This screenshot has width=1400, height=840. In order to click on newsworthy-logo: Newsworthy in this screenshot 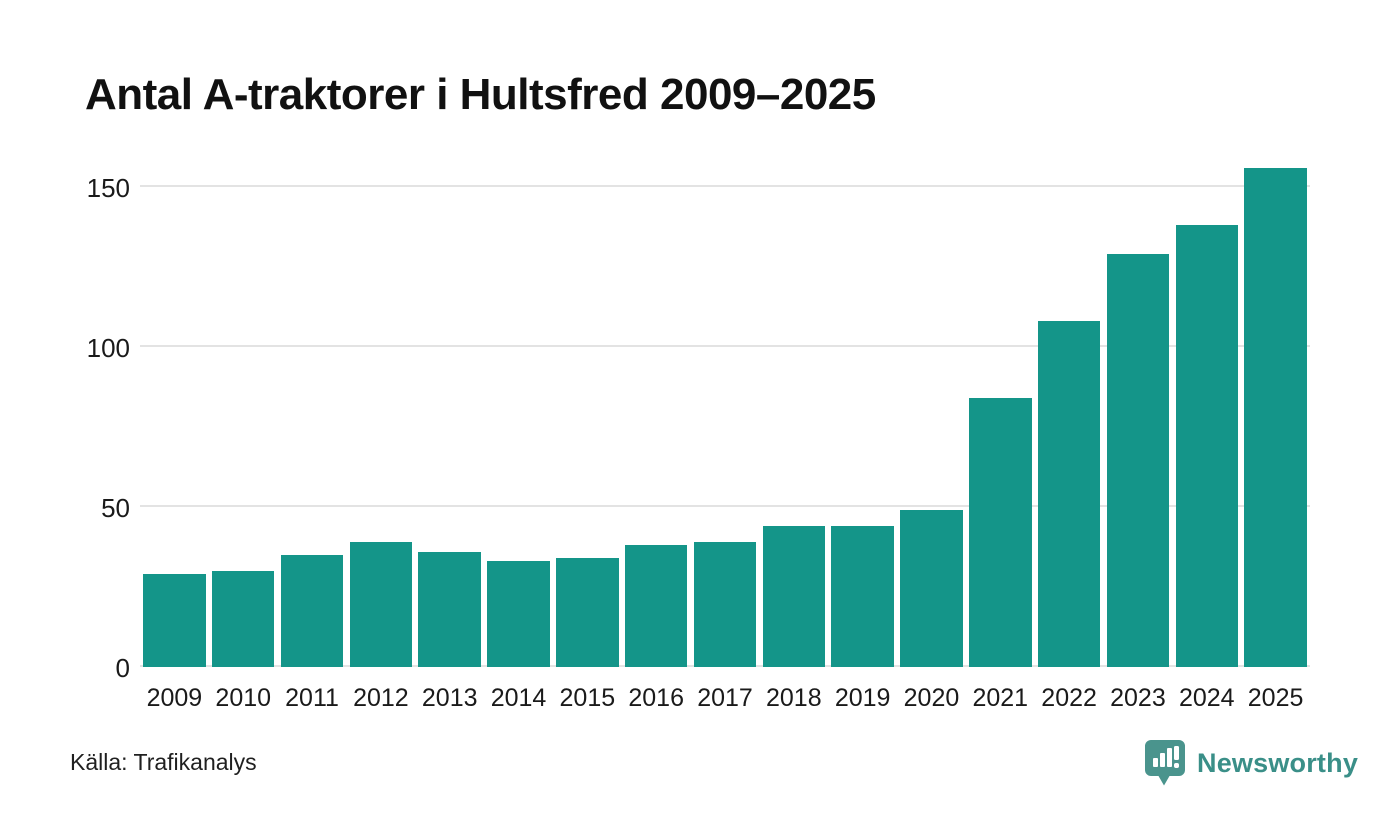, I will do `click(1250, 763)`.